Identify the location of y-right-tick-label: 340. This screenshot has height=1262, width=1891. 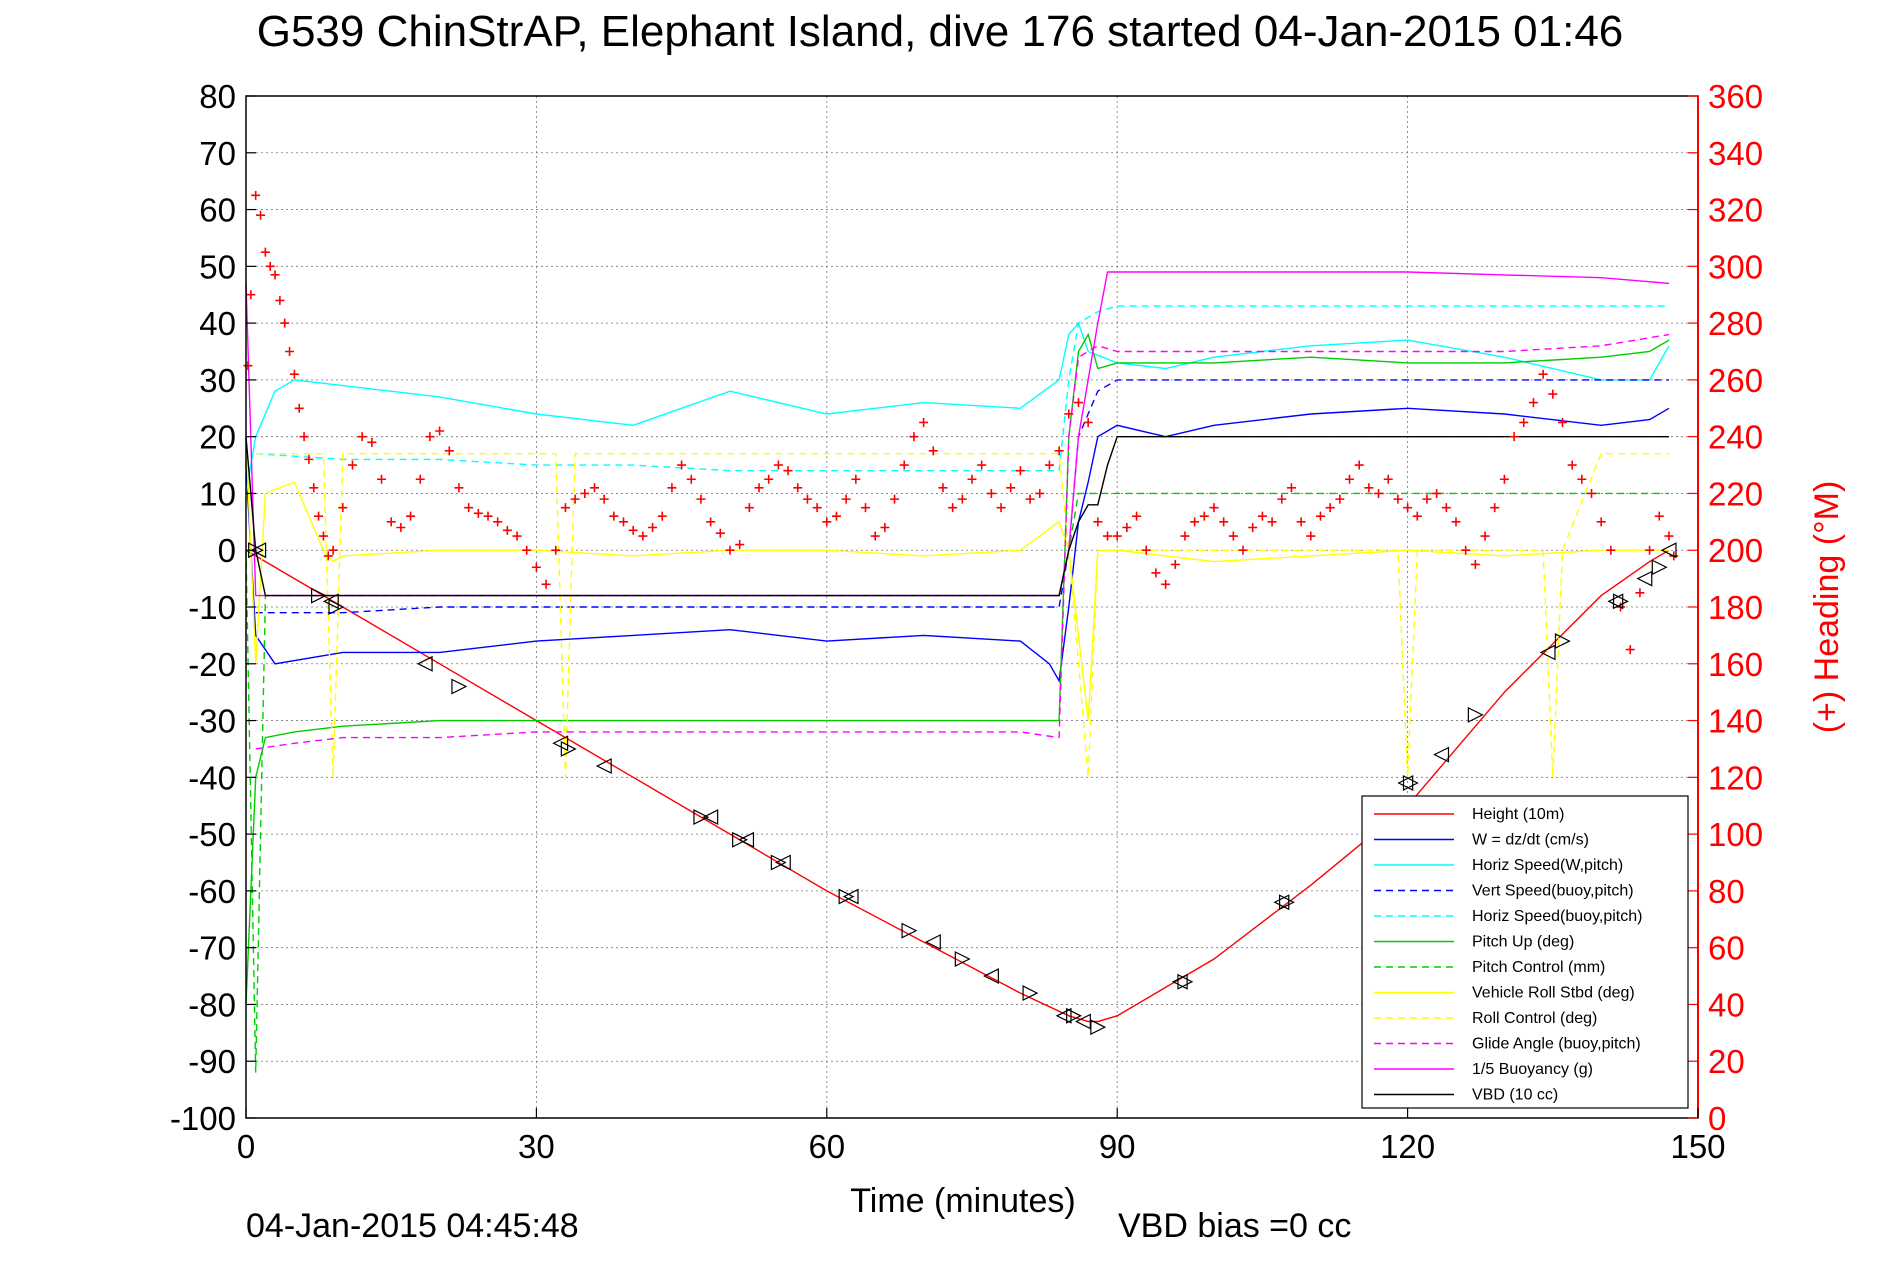
(1735, 153).